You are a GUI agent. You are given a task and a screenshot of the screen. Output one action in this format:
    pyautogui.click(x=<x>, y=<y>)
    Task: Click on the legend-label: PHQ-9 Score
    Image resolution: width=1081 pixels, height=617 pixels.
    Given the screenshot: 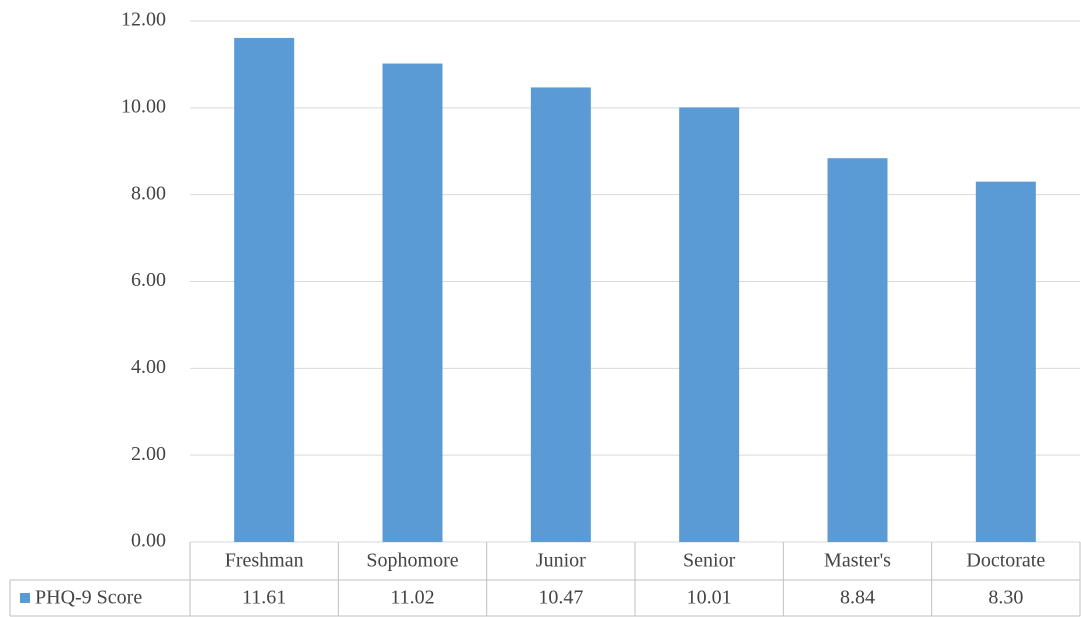 What is the action you would take?
    pyautogui.click(x=88, y=598)
    